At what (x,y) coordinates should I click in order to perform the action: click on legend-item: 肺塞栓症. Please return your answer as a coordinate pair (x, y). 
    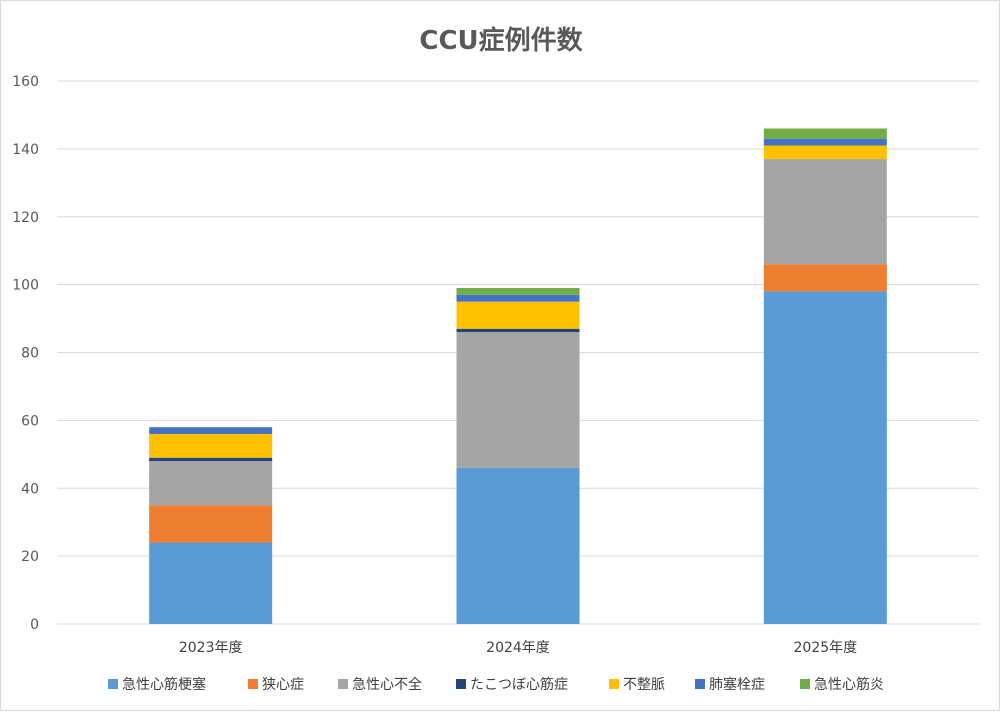
    Looking at the image, I should click on (730, 684).